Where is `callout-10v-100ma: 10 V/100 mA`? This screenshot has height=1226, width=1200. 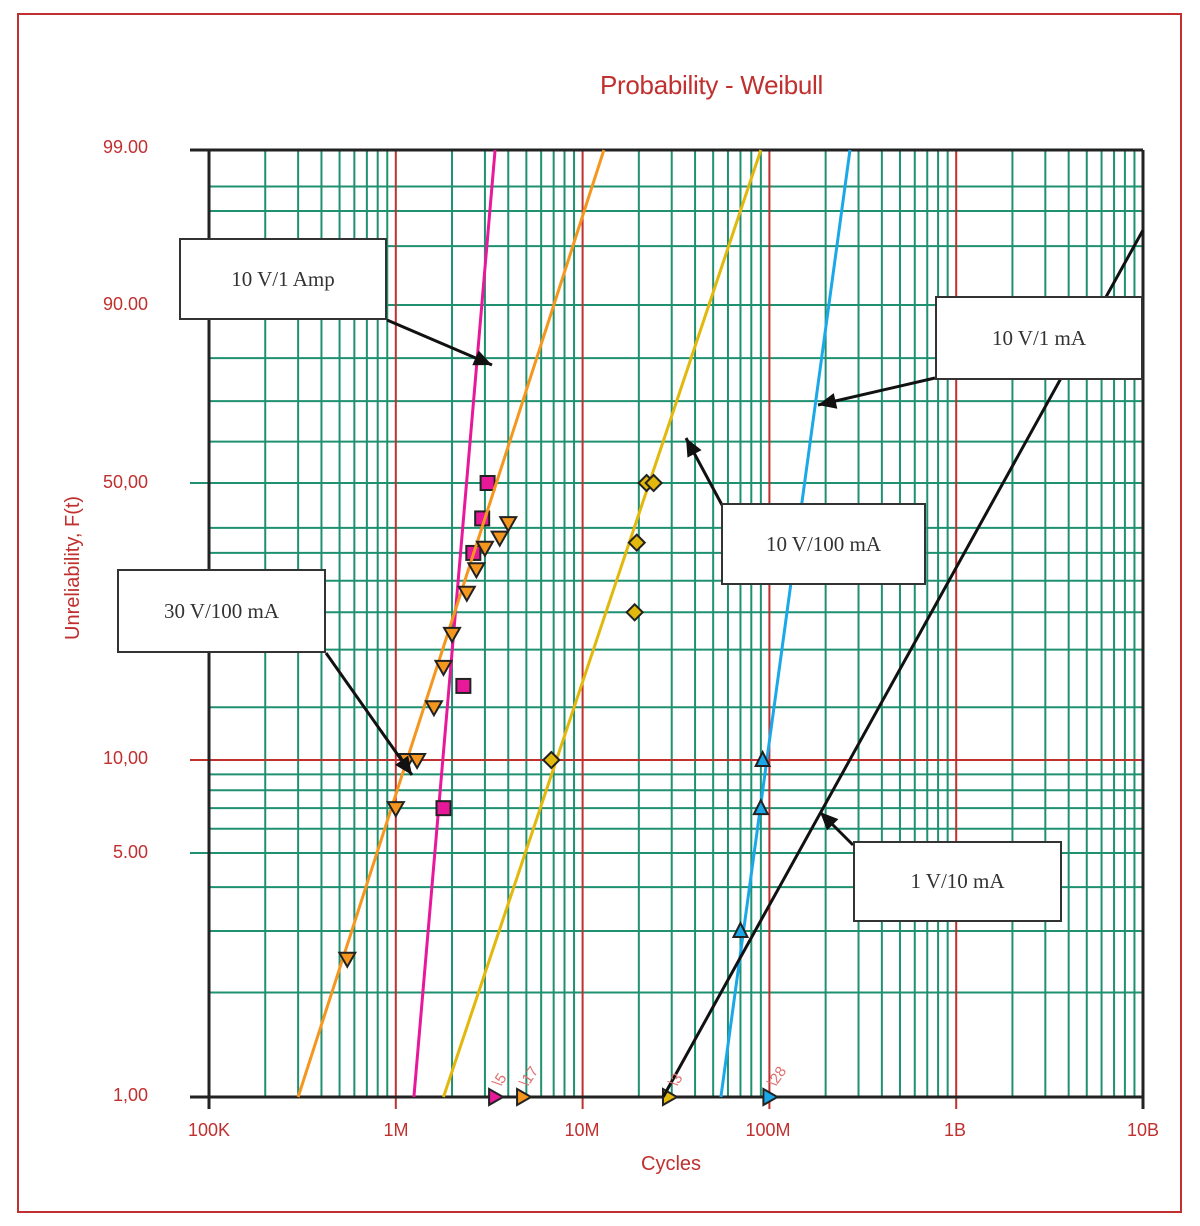 callout-10v-100ma: 10 V/100 mA is located at coordinates (823, 544).